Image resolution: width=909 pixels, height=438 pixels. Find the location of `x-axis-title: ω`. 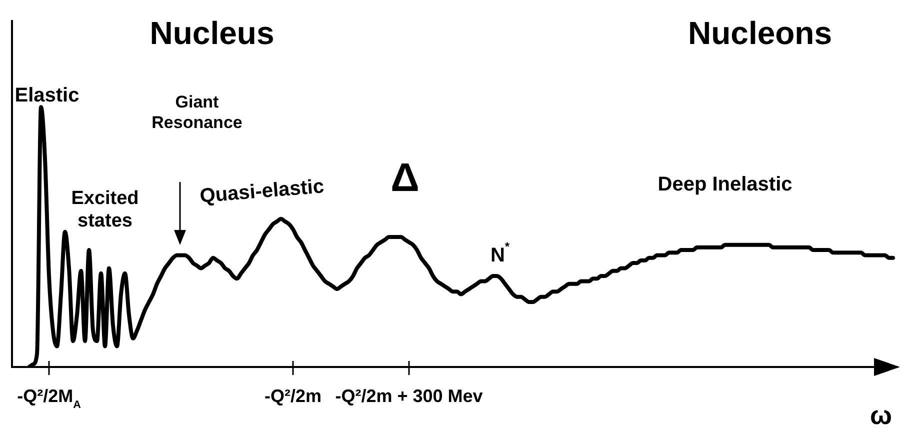

x-axis-title: ω is located at coordinates (881, 415).